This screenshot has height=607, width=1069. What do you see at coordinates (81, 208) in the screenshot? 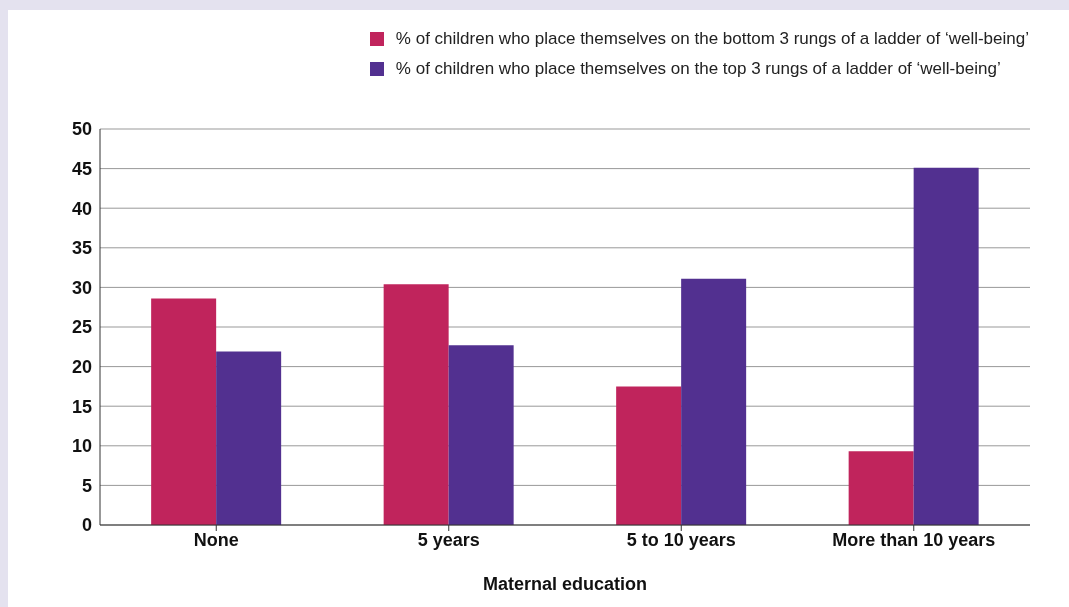
I see `y-tick-label: 40` at bounding box center [81, 208].